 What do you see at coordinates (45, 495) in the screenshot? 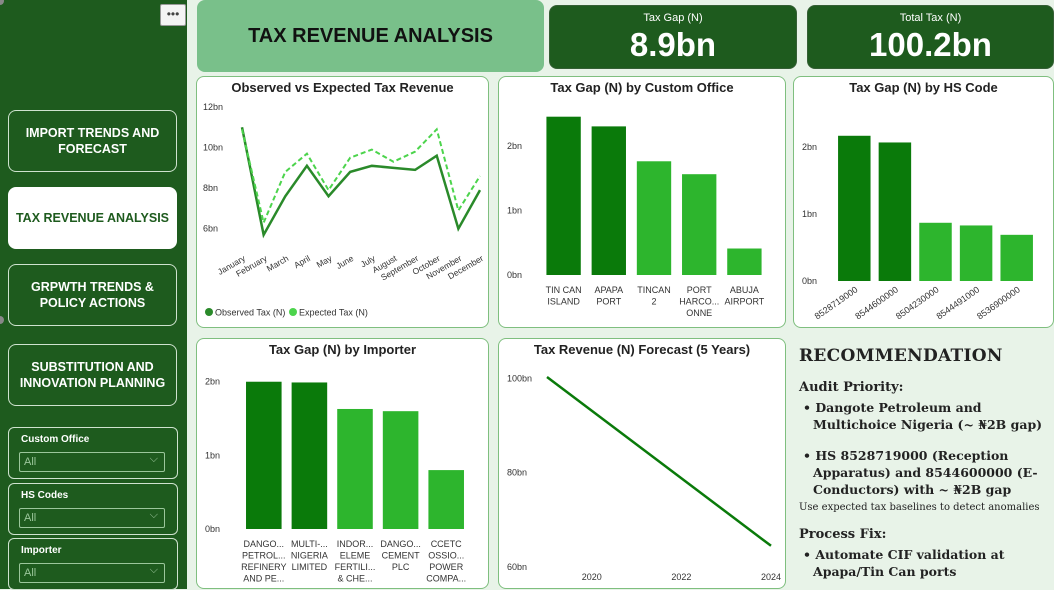
I see `slicer-title: HS Codes` at bounding box center [45, 495].